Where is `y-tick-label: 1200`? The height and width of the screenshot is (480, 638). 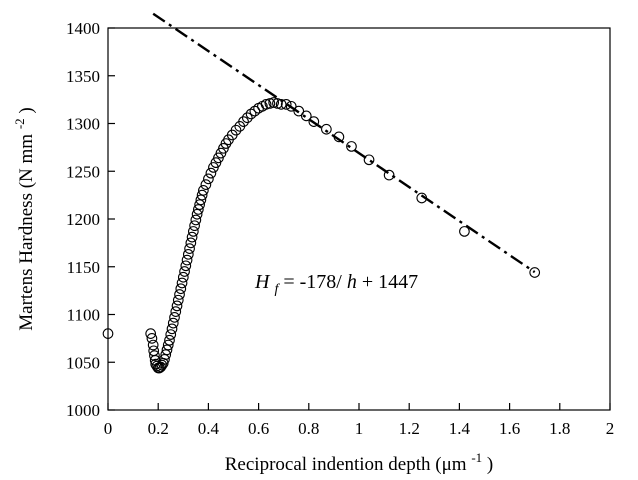
y-tick-label: 1200 is located at coordinates (83, 219).